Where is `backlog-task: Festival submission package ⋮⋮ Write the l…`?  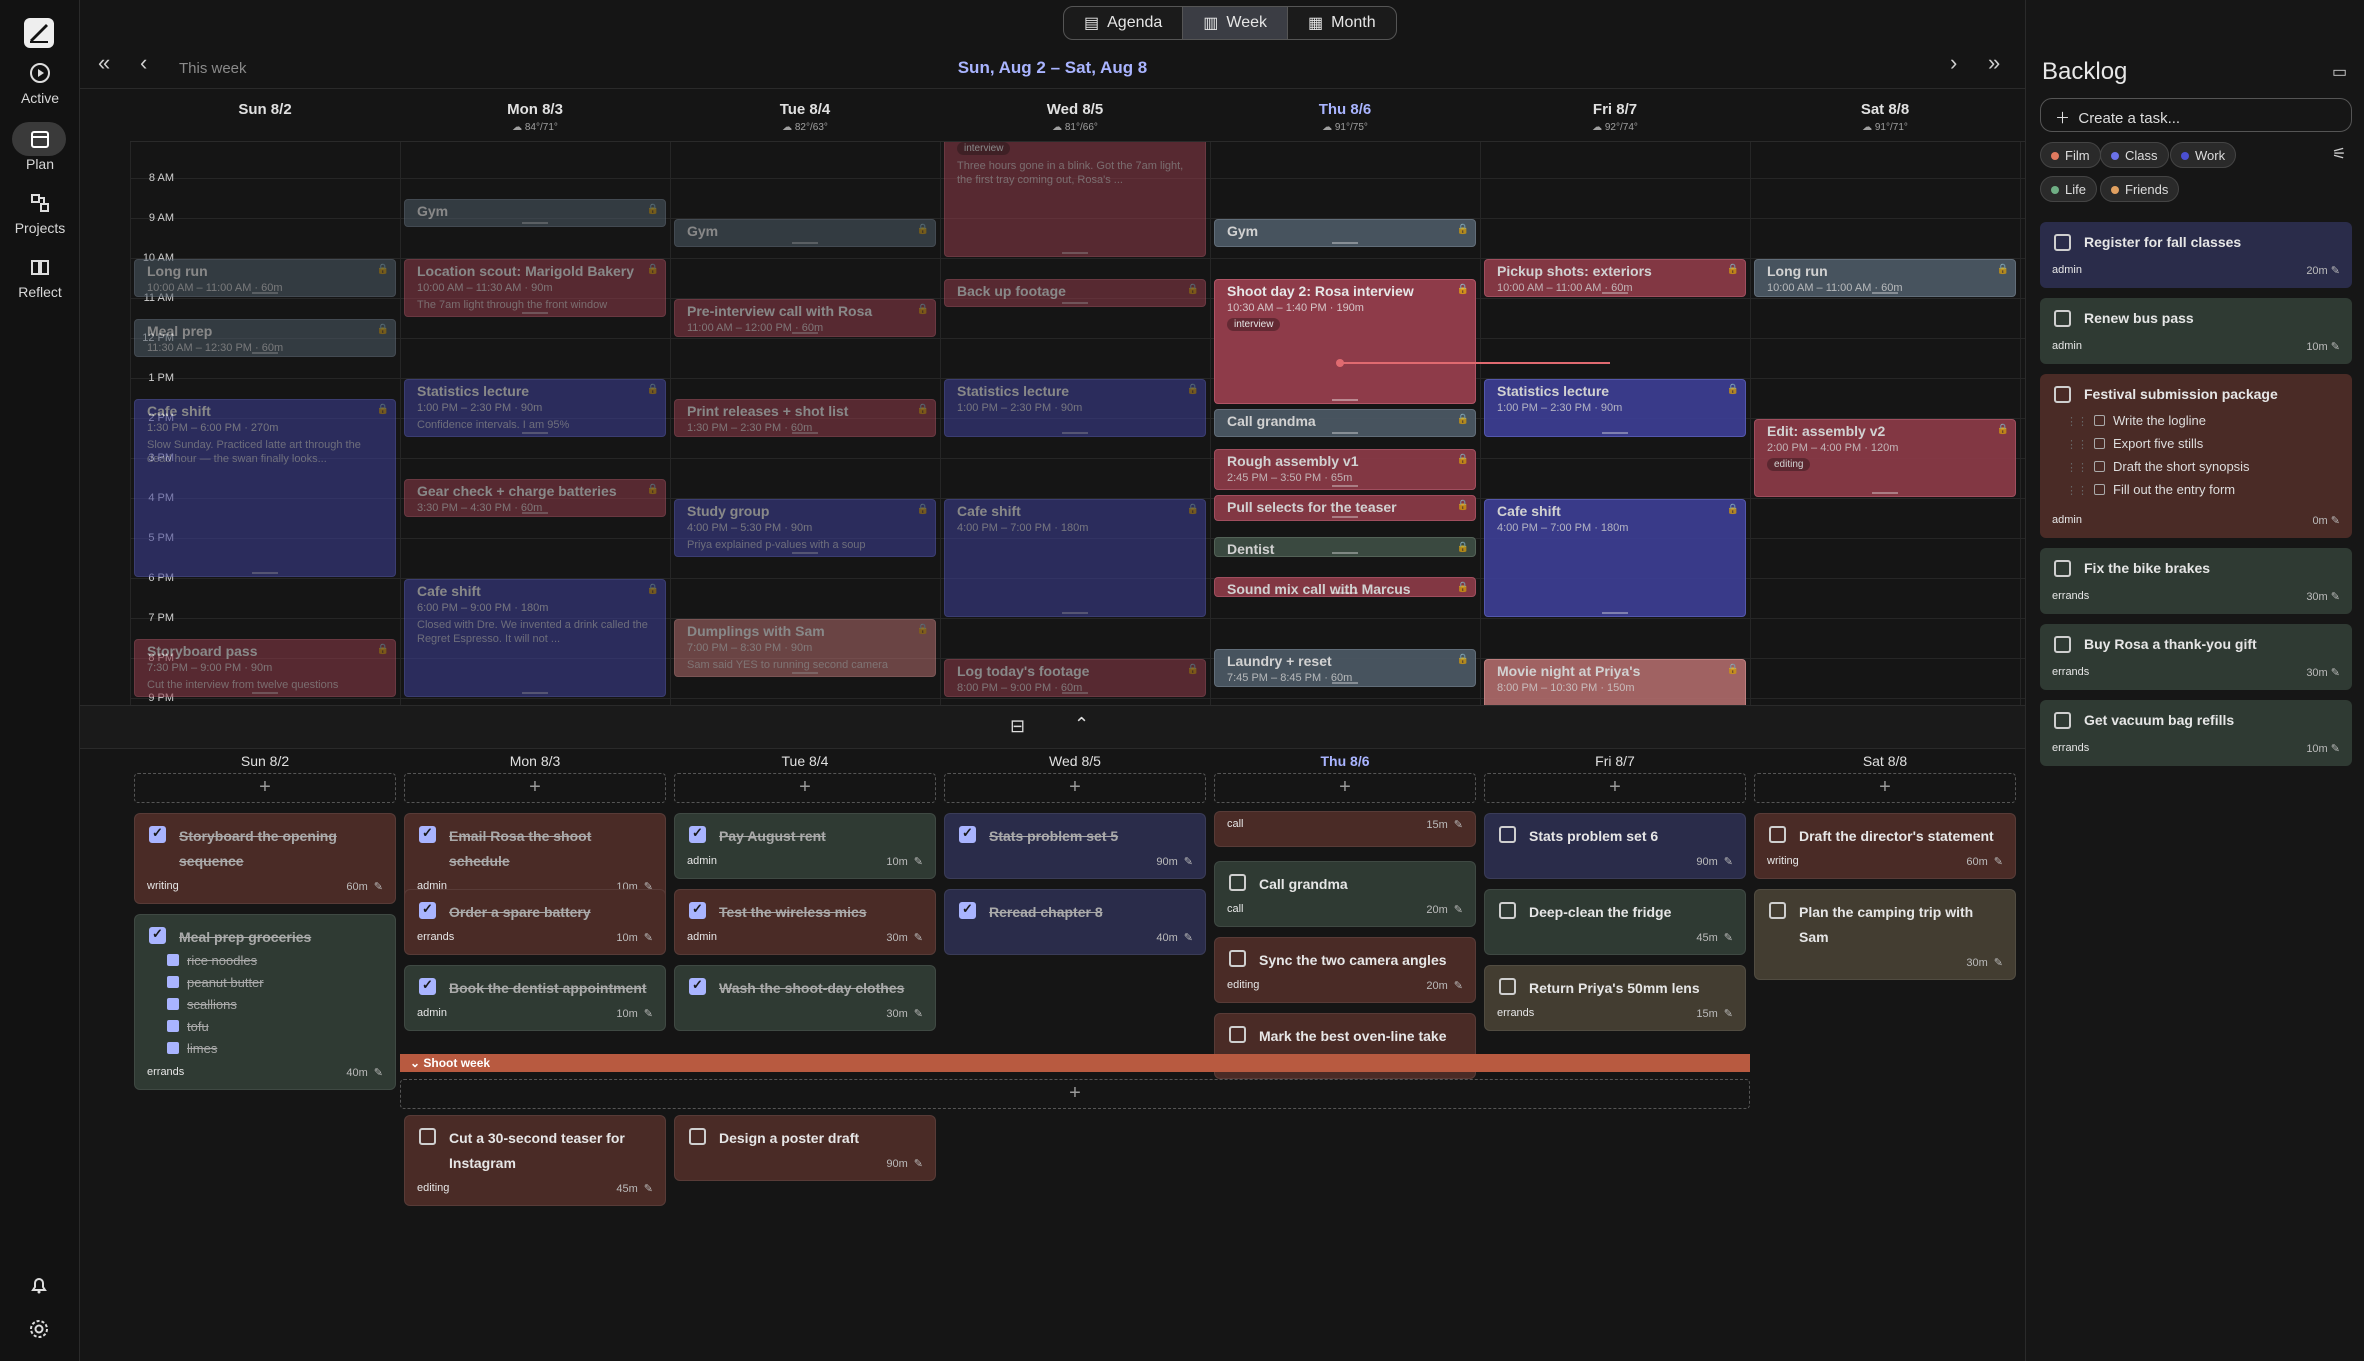 backlog-task: Festival submission package ⋮⋮ Write the l… is located at coordinates (2196, 456).